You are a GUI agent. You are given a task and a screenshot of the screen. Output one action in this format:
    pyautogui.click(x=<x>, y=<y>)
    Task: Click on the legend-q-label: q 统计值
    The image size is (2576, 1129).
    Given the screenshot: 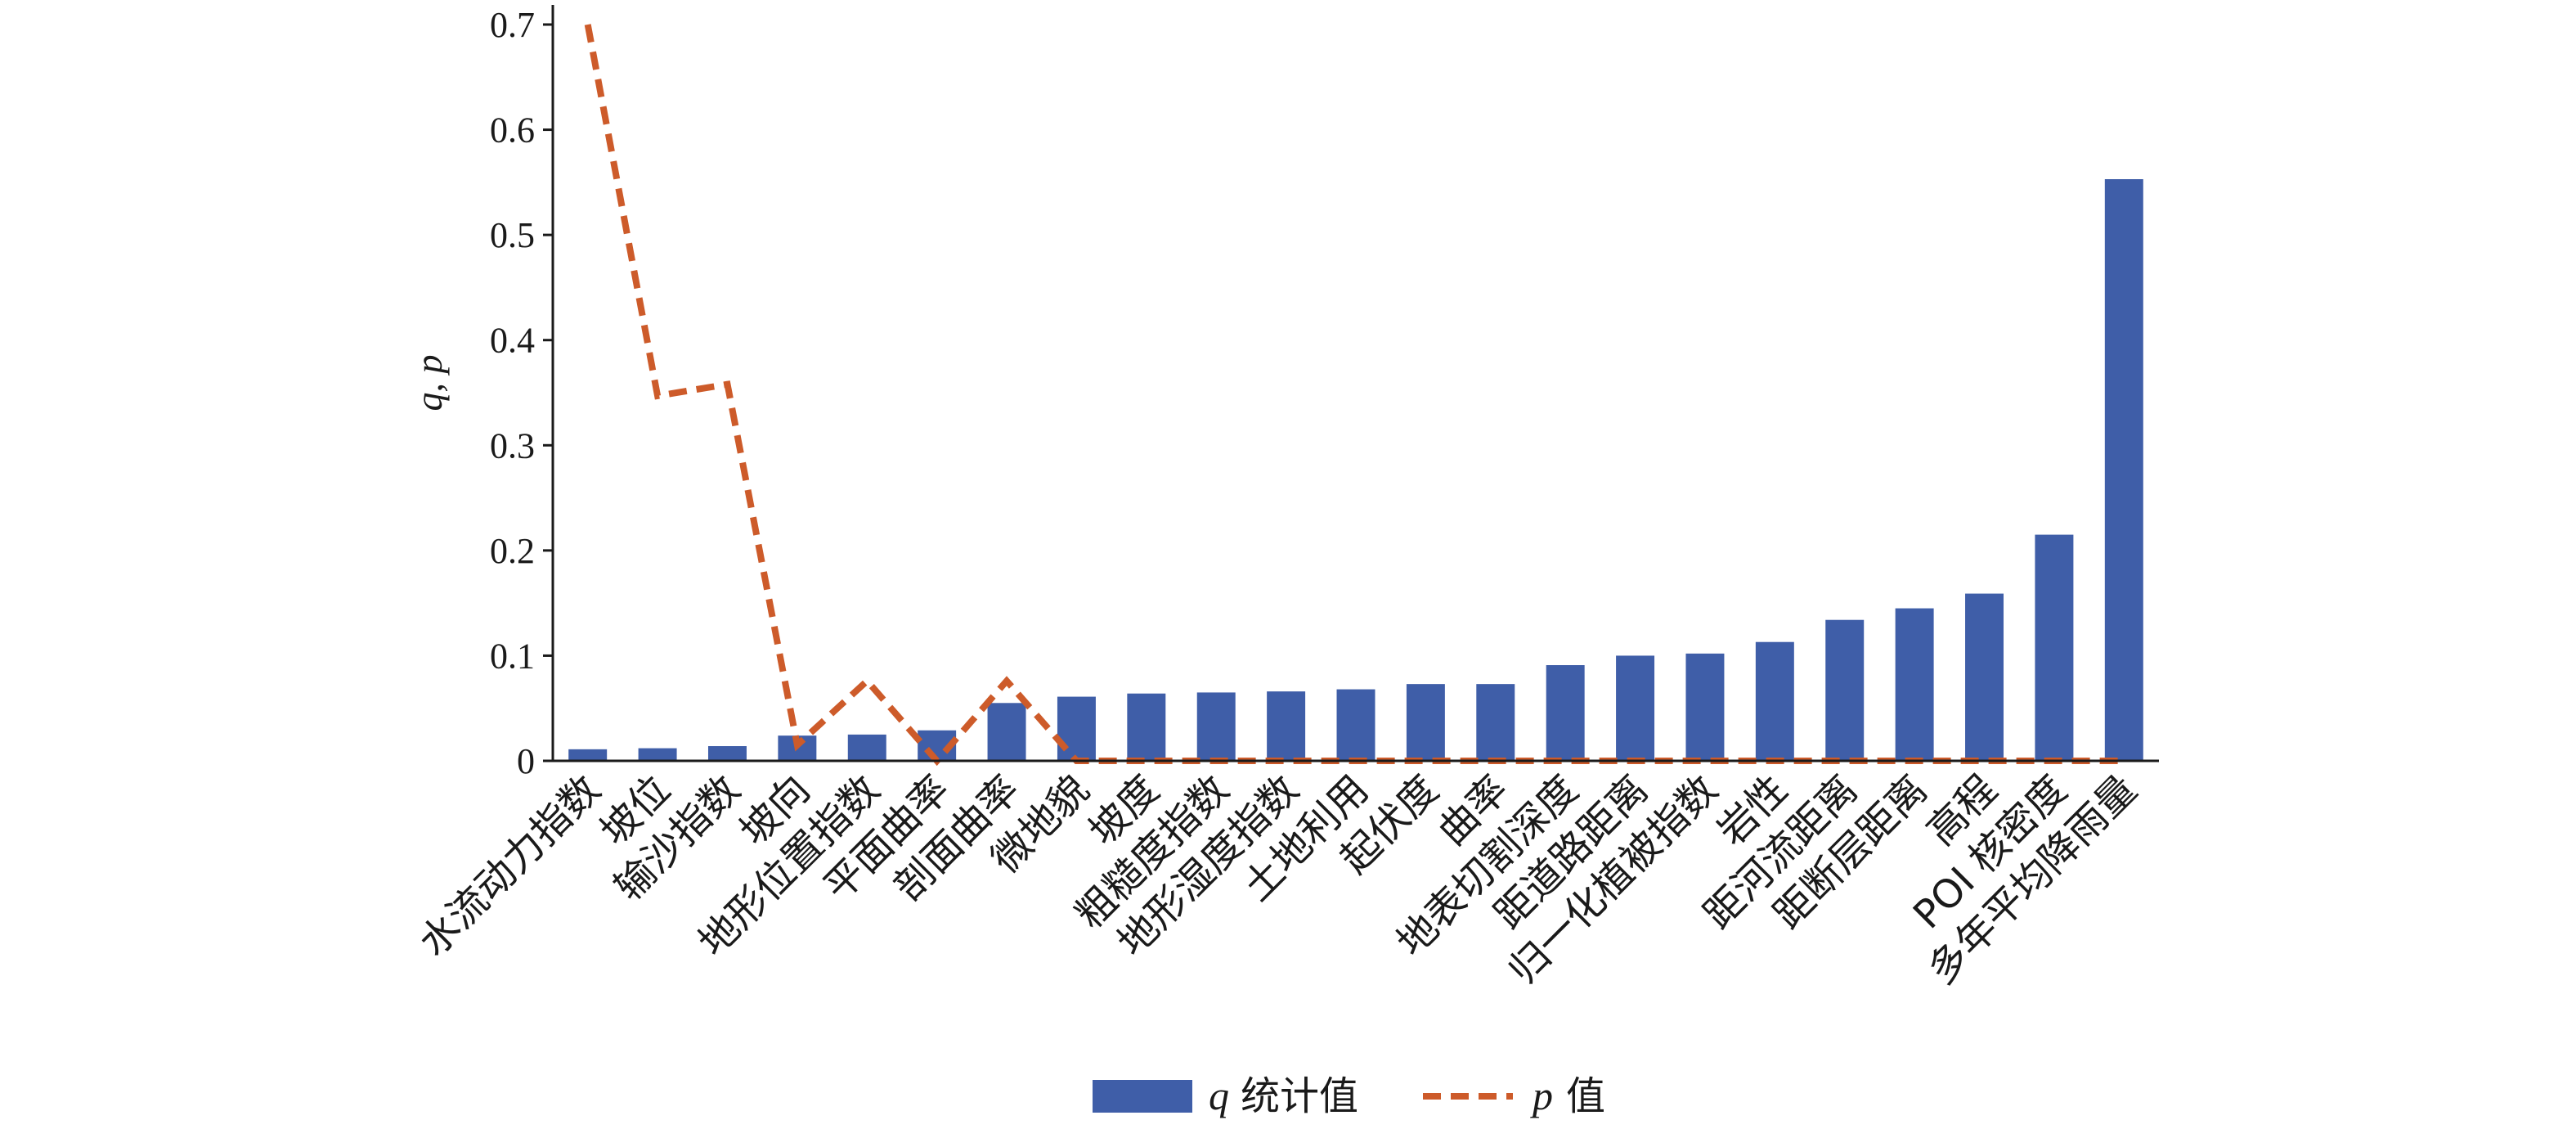 What is the action you would take?
    pyautogui.click(x=1284, y=1096)
    